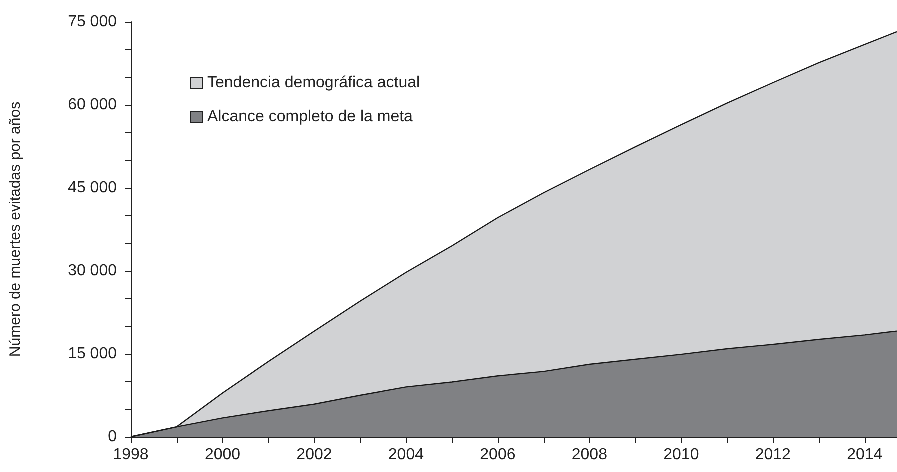 Image resolution: width=897 pixels, height=472 pixels. What do you see at coordinates (113, 437) in the screenshot?
I see `y-tick-label: 0` at bounding box center [113, 437].